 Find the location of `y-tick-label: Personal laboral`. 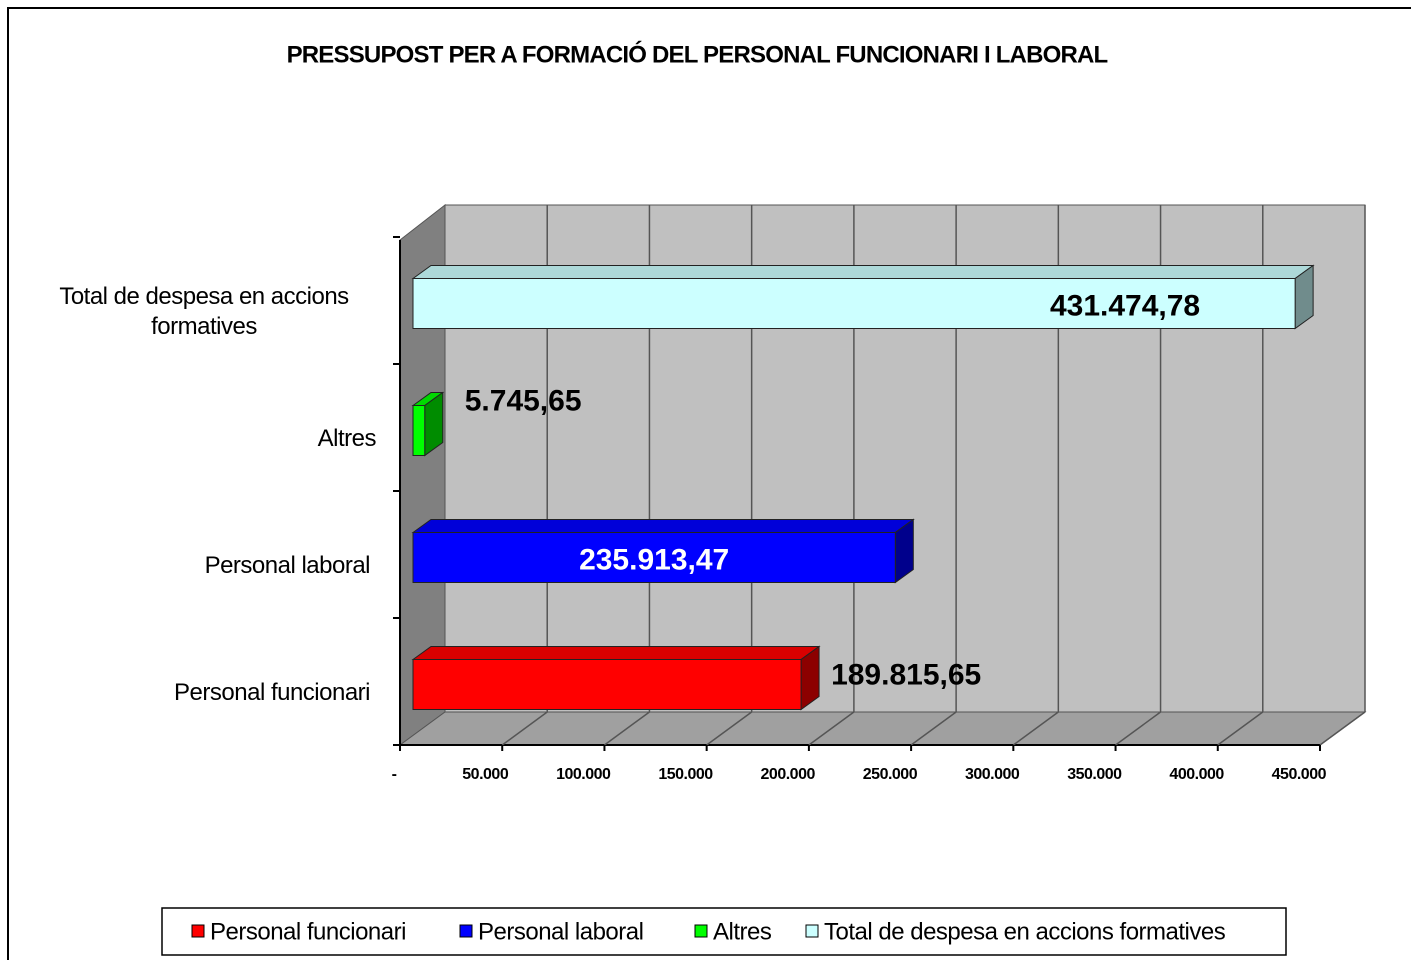

y-tick-label: Personal laboral is located at coordinates (287, 565).